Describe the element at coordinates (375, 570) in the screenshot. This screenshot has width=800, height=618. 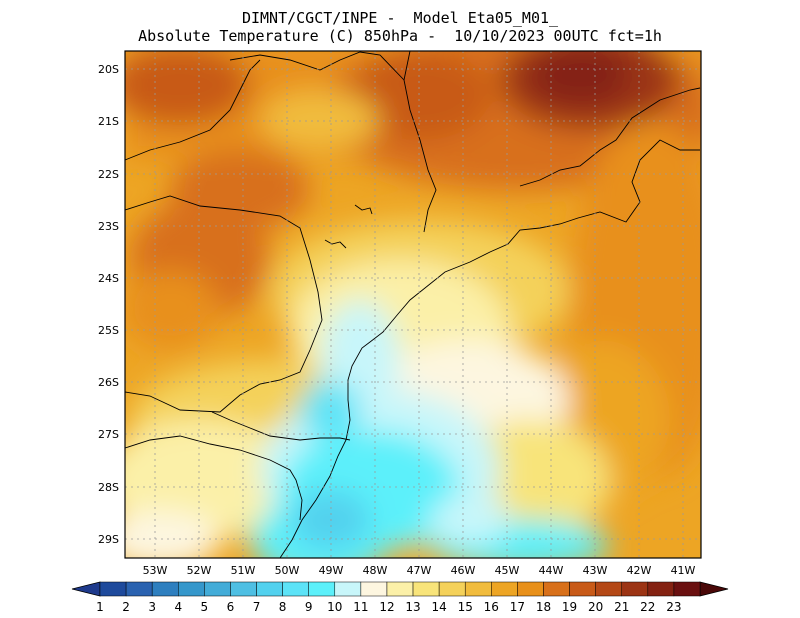
I see `lon-label: 48W` at that location.